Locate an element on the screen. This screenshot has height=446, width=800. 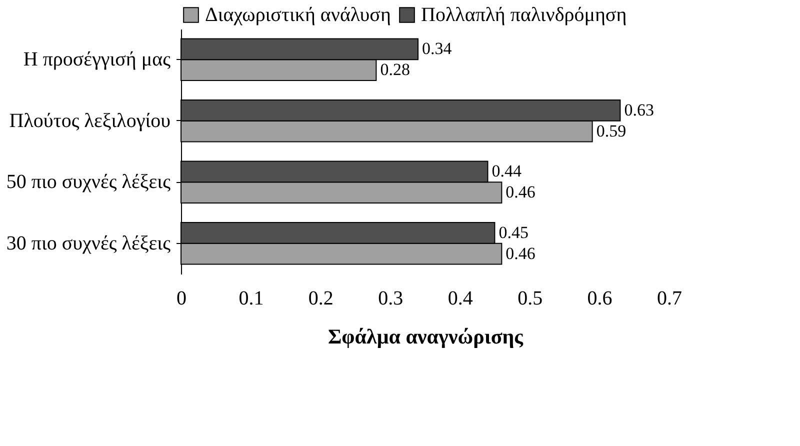
x-axis-title: Σφάλμα αναγνώρισης is located at coordinates (426, 336).